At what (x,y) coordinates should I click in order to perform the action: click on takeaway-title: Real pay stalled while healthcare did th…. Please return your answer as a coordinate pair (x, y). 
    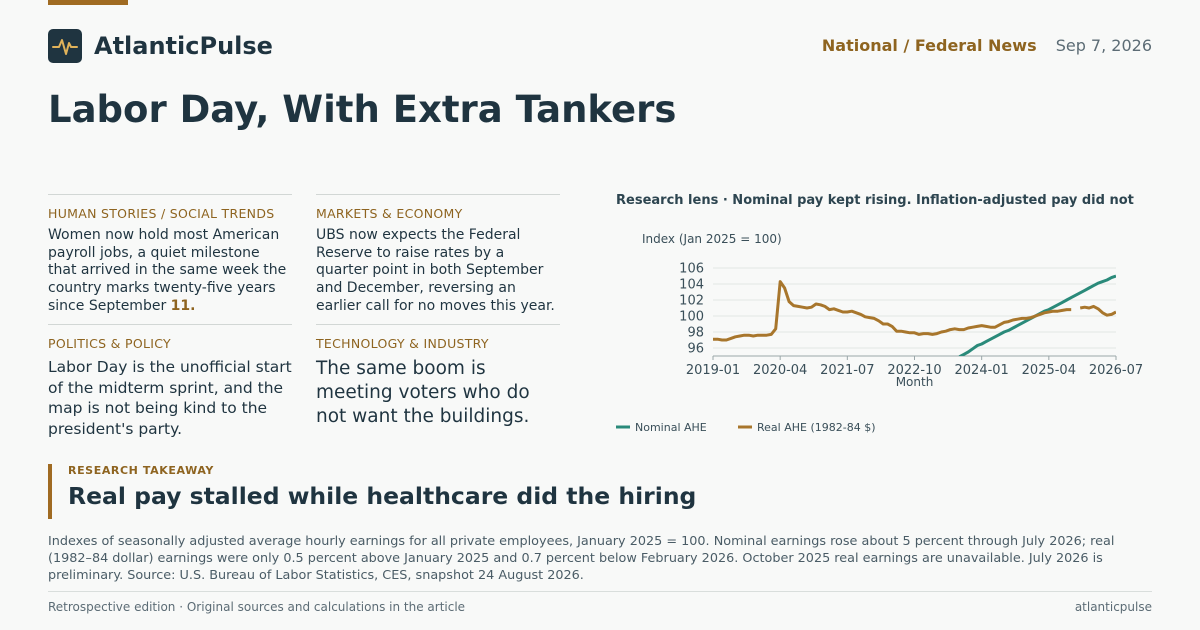
    Looking at the image, I should click on (382, 496).